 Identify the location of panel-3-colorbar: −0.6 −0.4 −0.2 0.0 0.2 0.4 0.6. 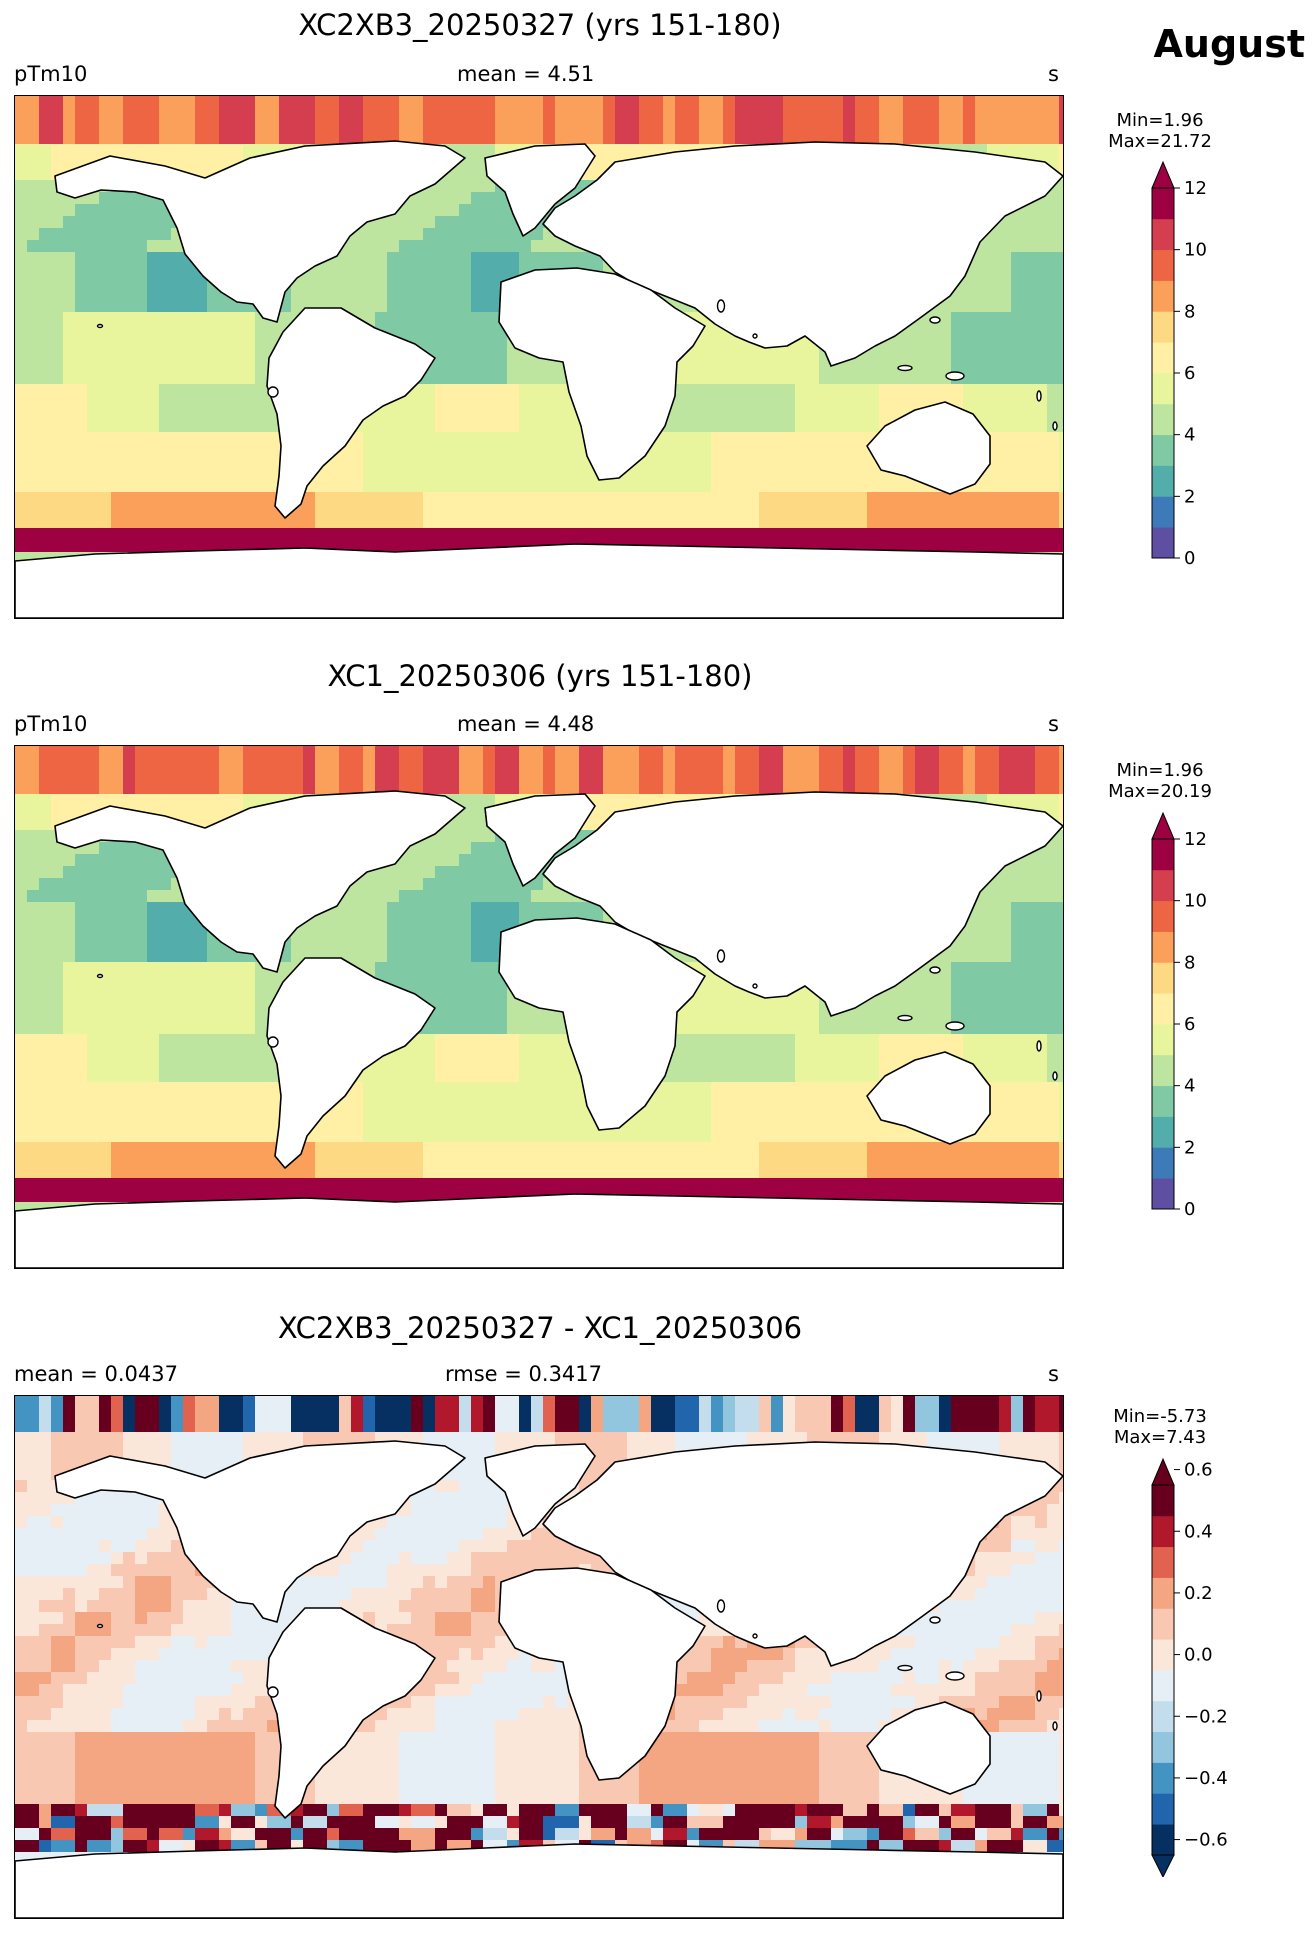
(1210, 1668).